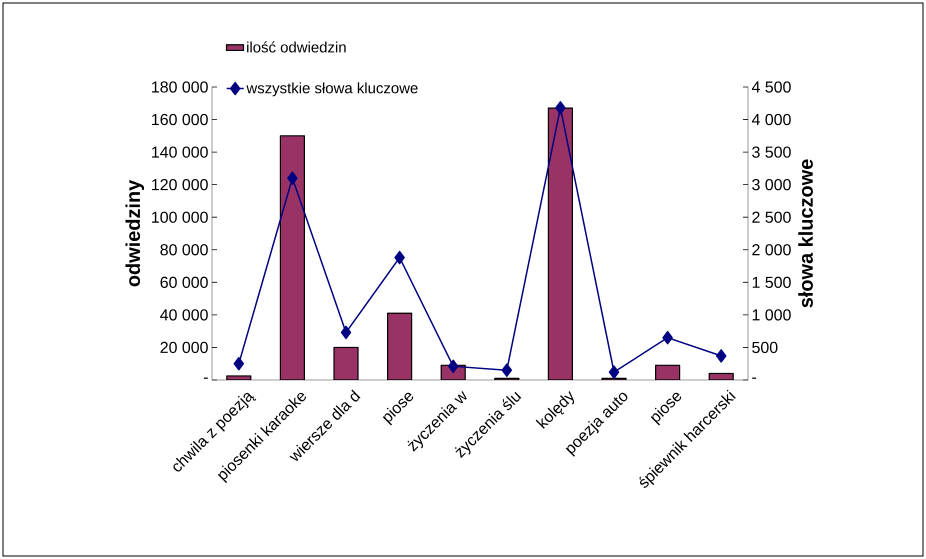 Image resolution: width=926 pixels, height=559 pixels. Describe the element at coordinates (134, 233) in the screenshot. I see `y-axis-title: odwiedziny` at that location.